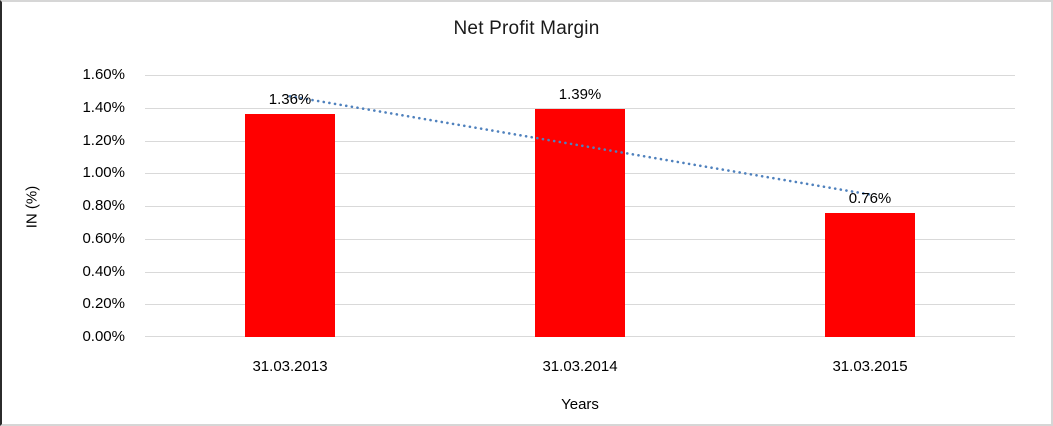  I want to click on y-tick-label: 0.40%, so click(103, 271).